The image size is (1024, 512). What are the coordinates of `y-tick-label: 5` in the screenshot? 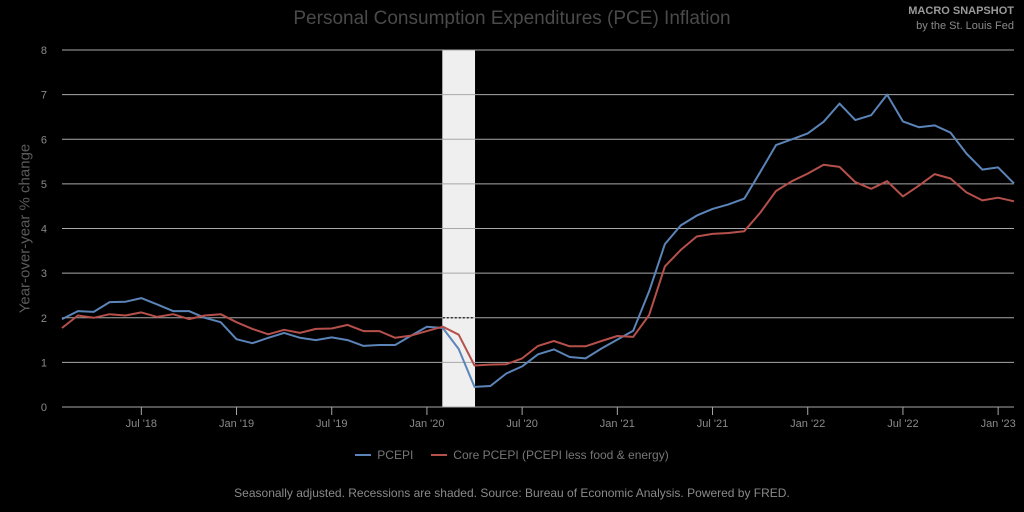 It's located at (44, 185).